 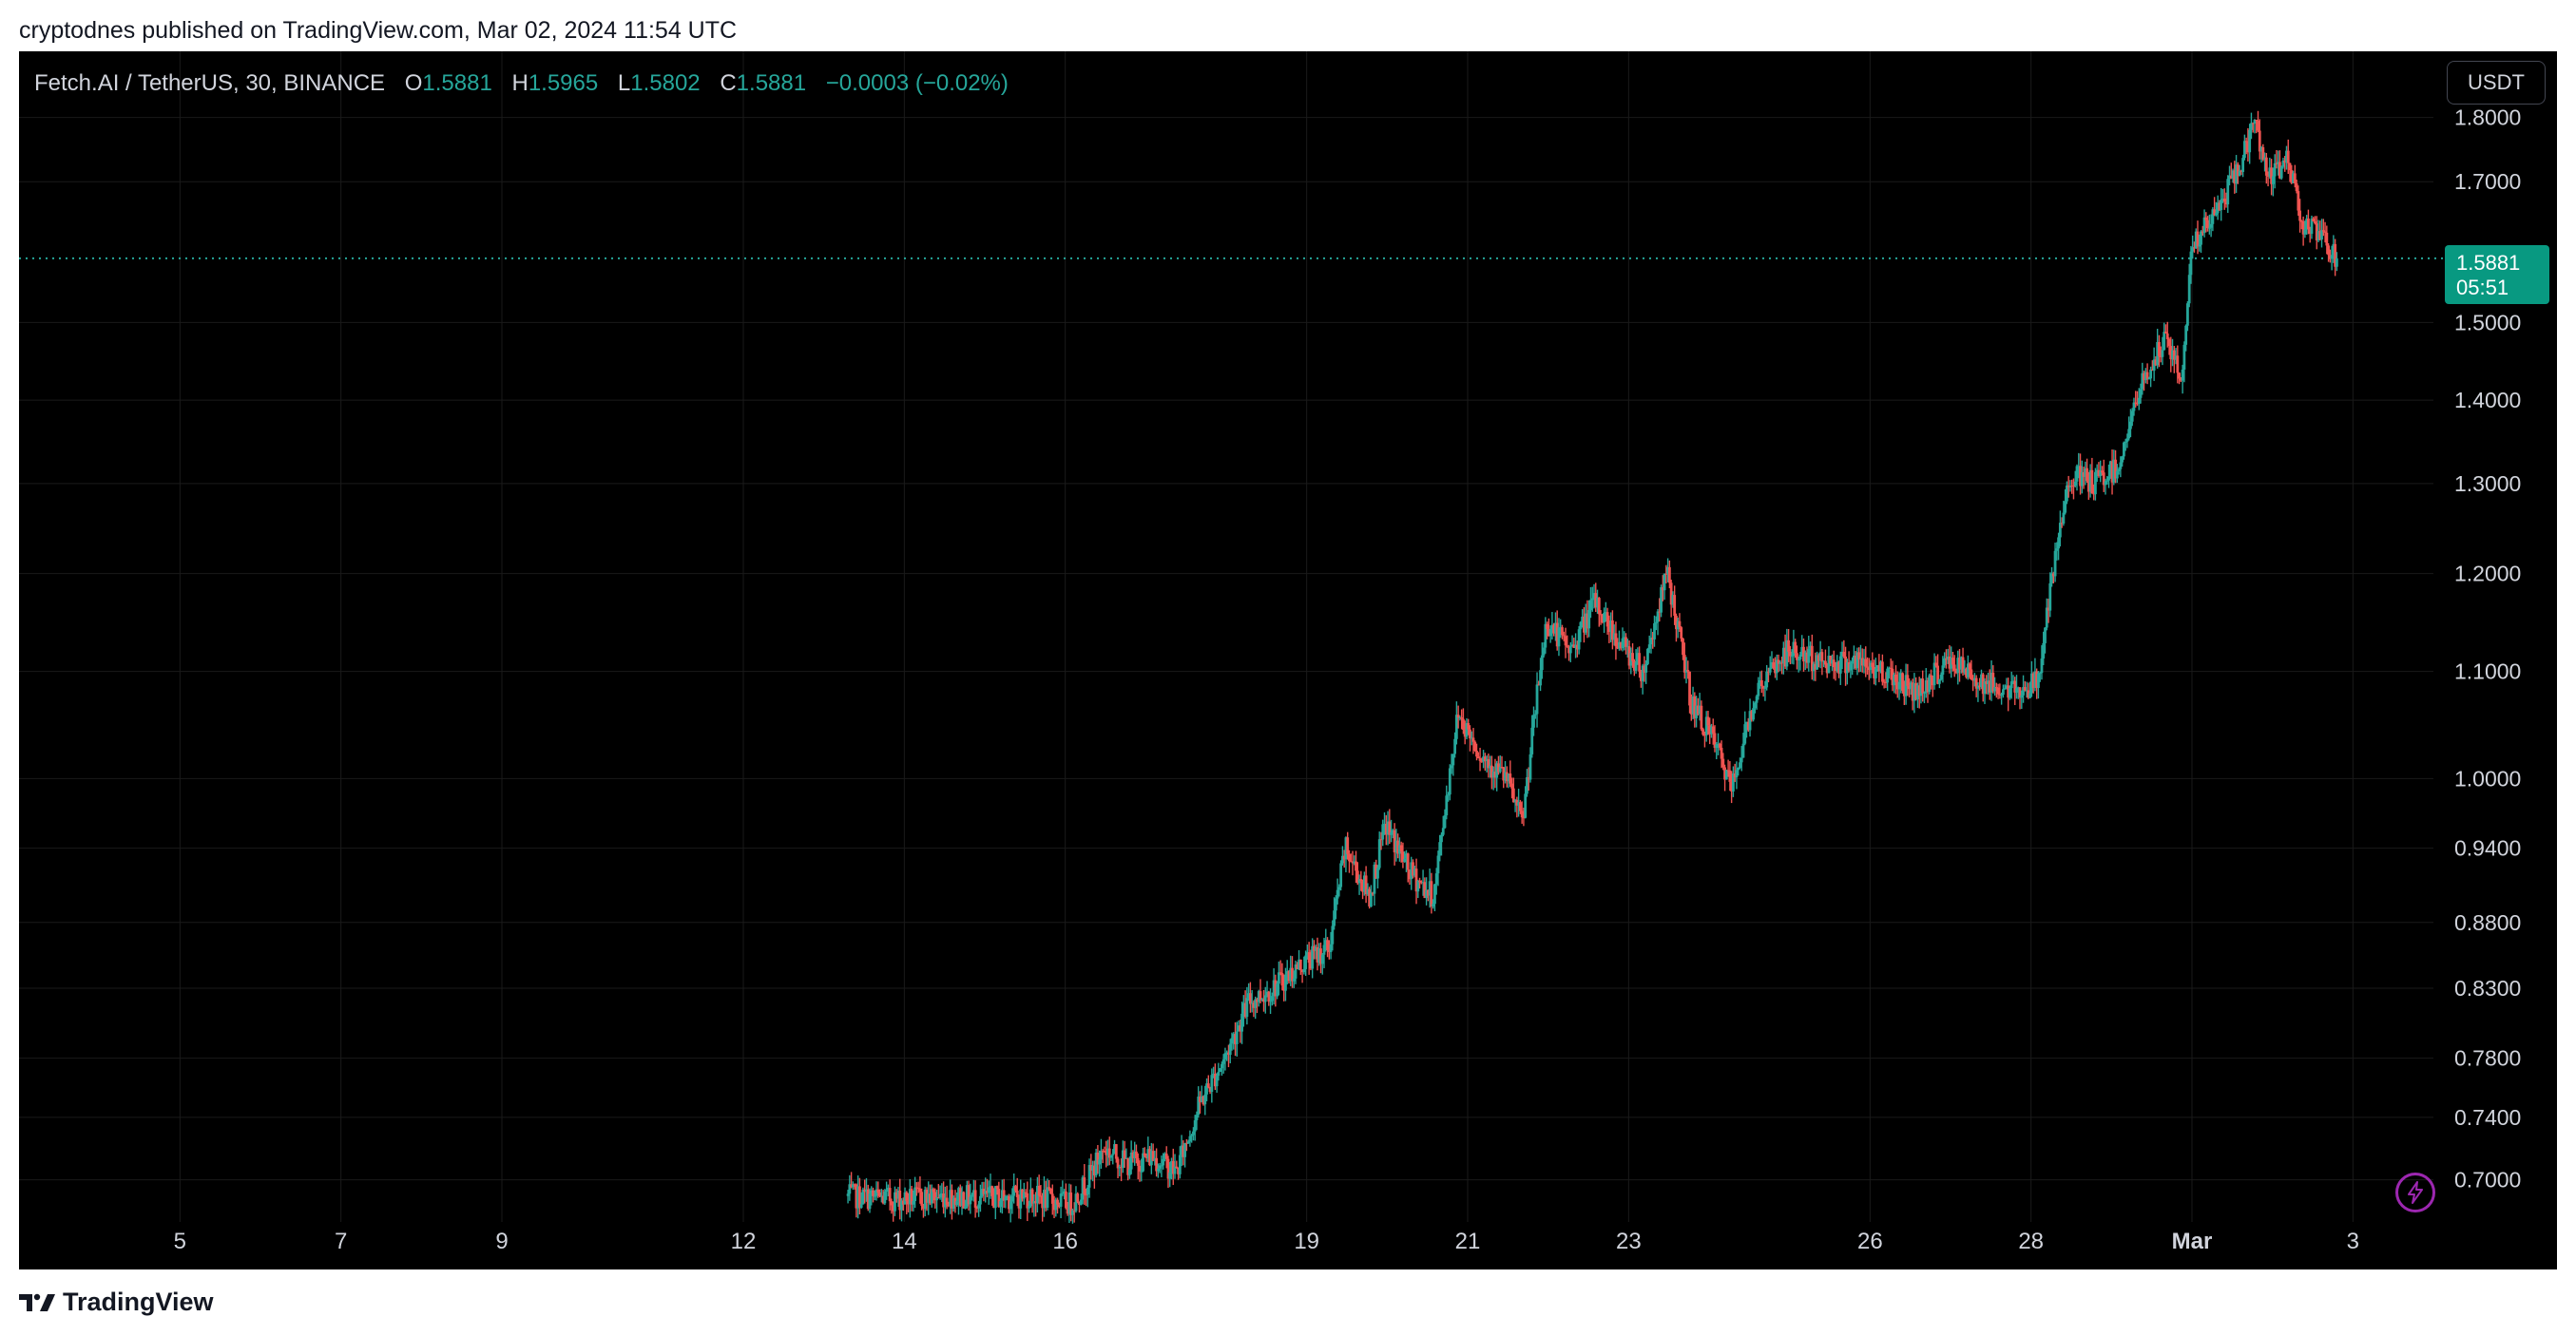 What do you see at coordinates (210, 83) in the screenshot?
I see `symbol-name: Fetch.AI / TetherUS, 30, BINANCE` at bounding box center [210, 83].